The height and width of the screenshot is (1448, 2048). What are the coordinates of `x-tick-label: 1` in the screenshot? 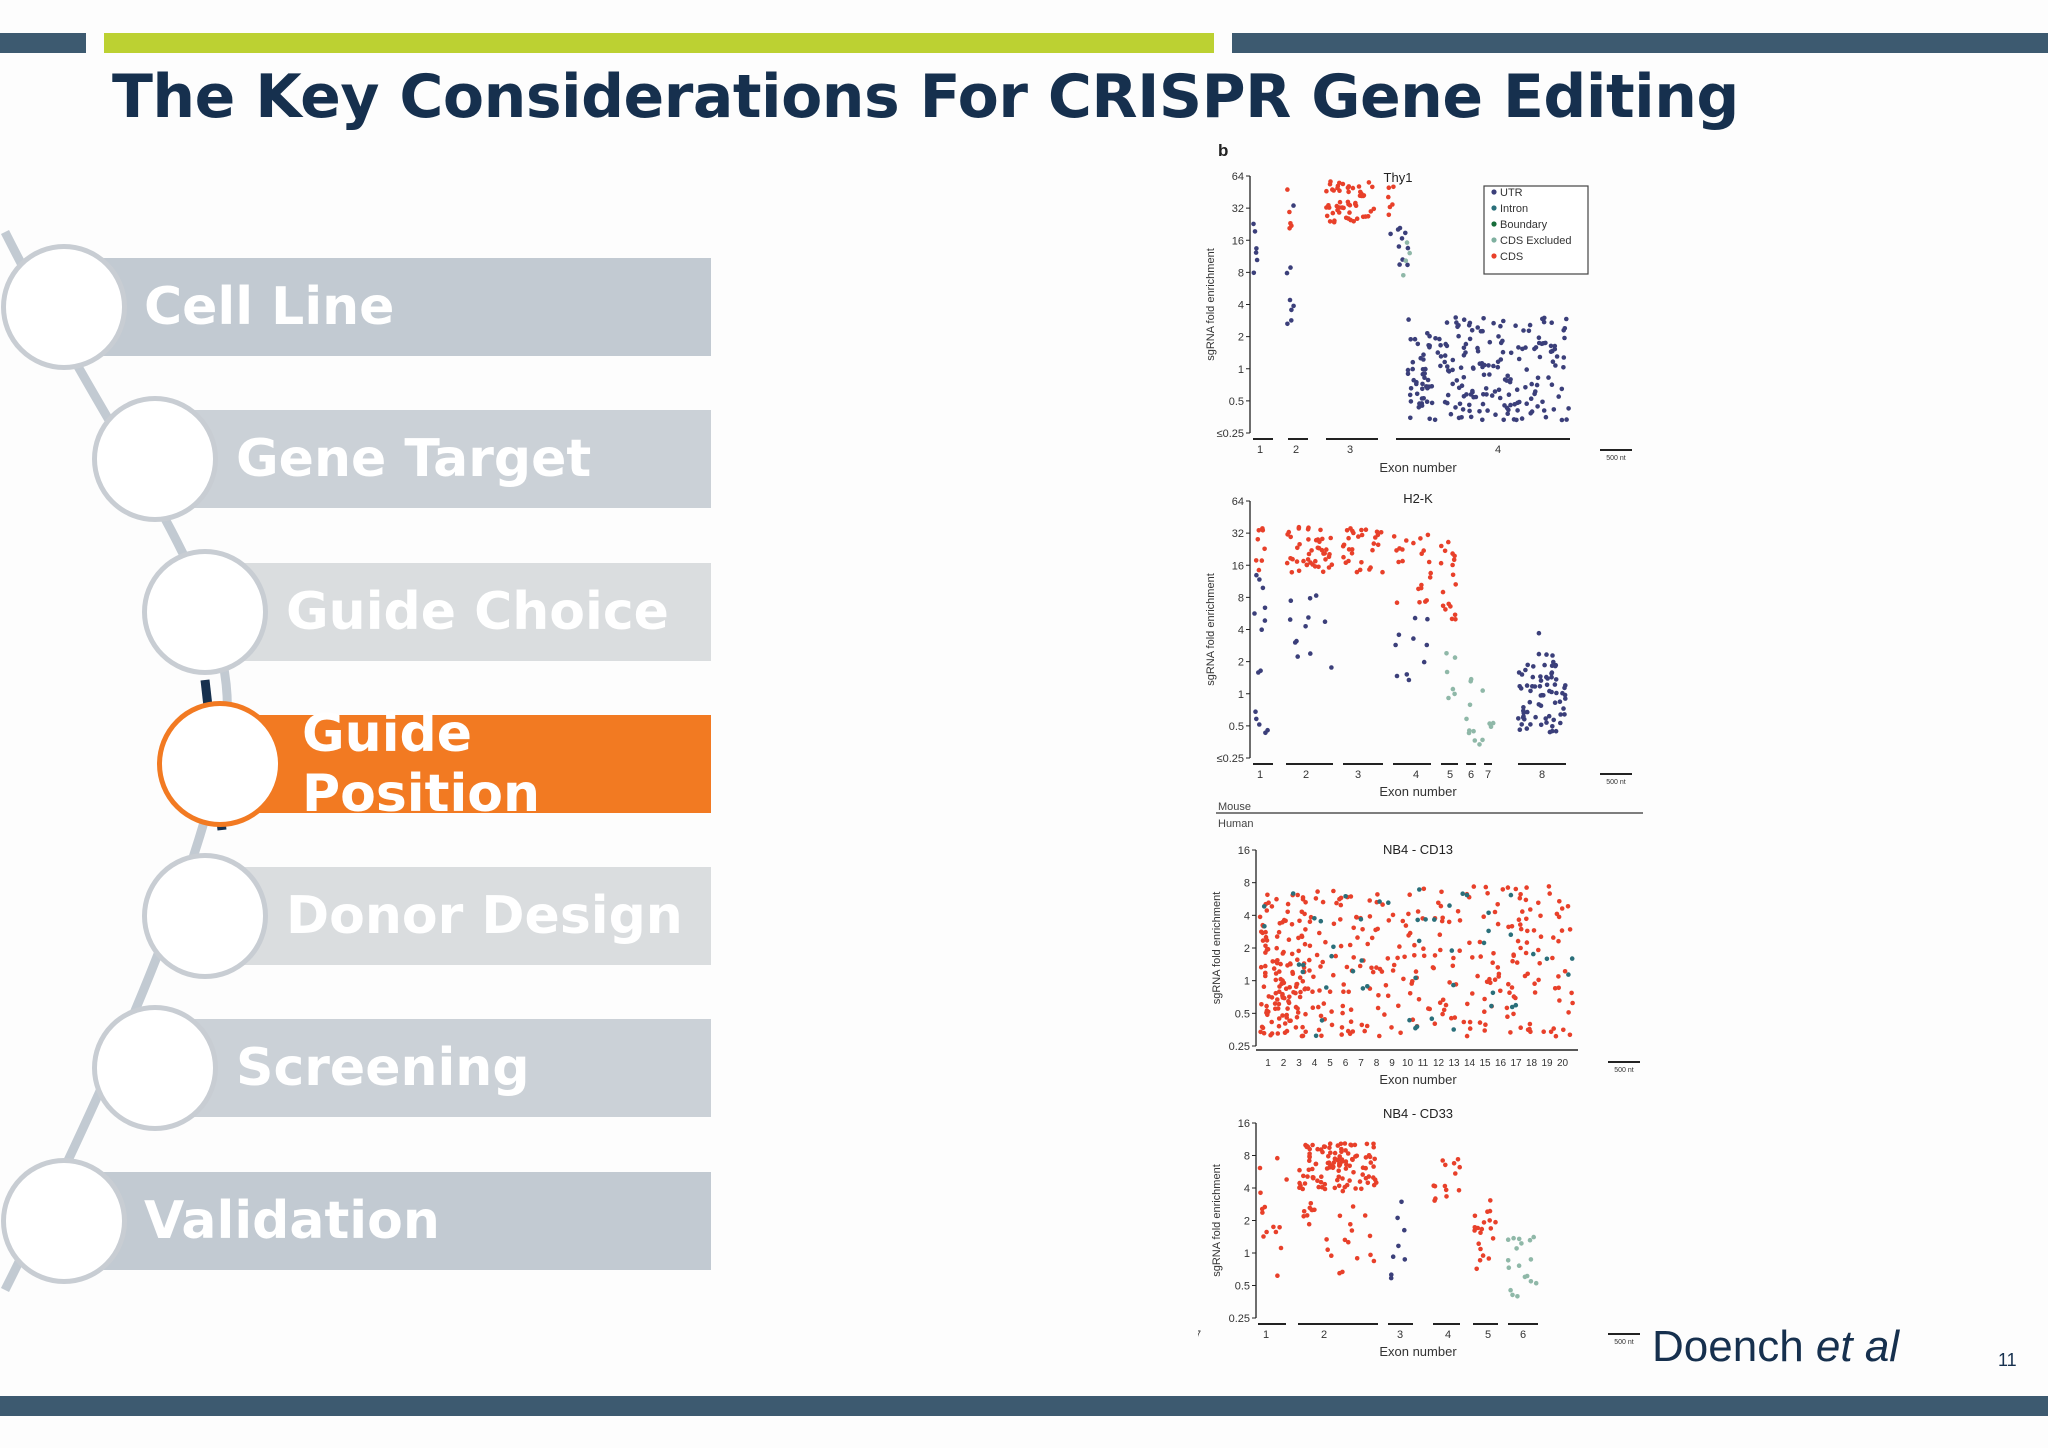 It's located at (1260, 775).